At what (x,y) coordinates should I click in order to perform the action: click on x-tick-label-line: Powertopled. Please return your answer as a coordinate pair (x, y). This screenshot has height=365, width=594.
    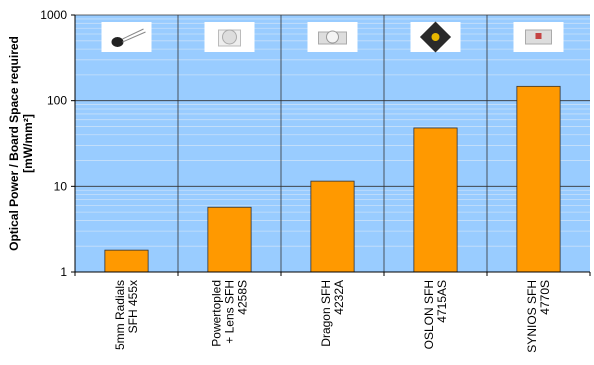
    Looking at the image, I should click on (217, 313).